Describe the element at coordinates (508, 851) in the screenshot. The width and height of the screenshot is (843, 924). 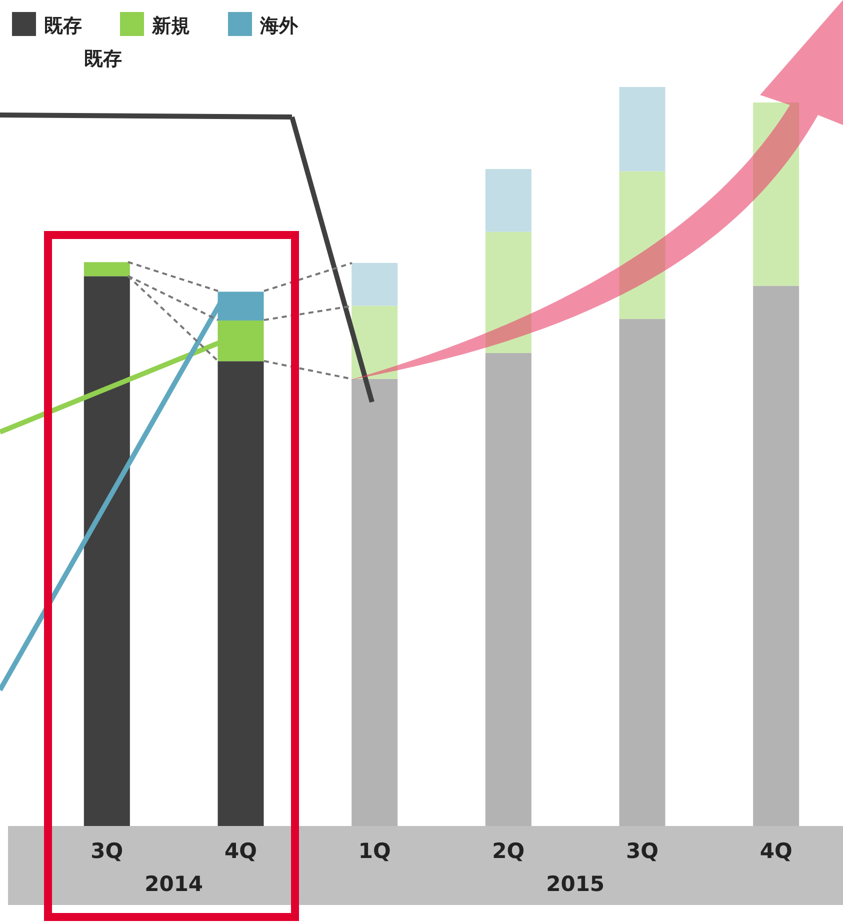
I see `x-tick-label: 2Q` at that location.